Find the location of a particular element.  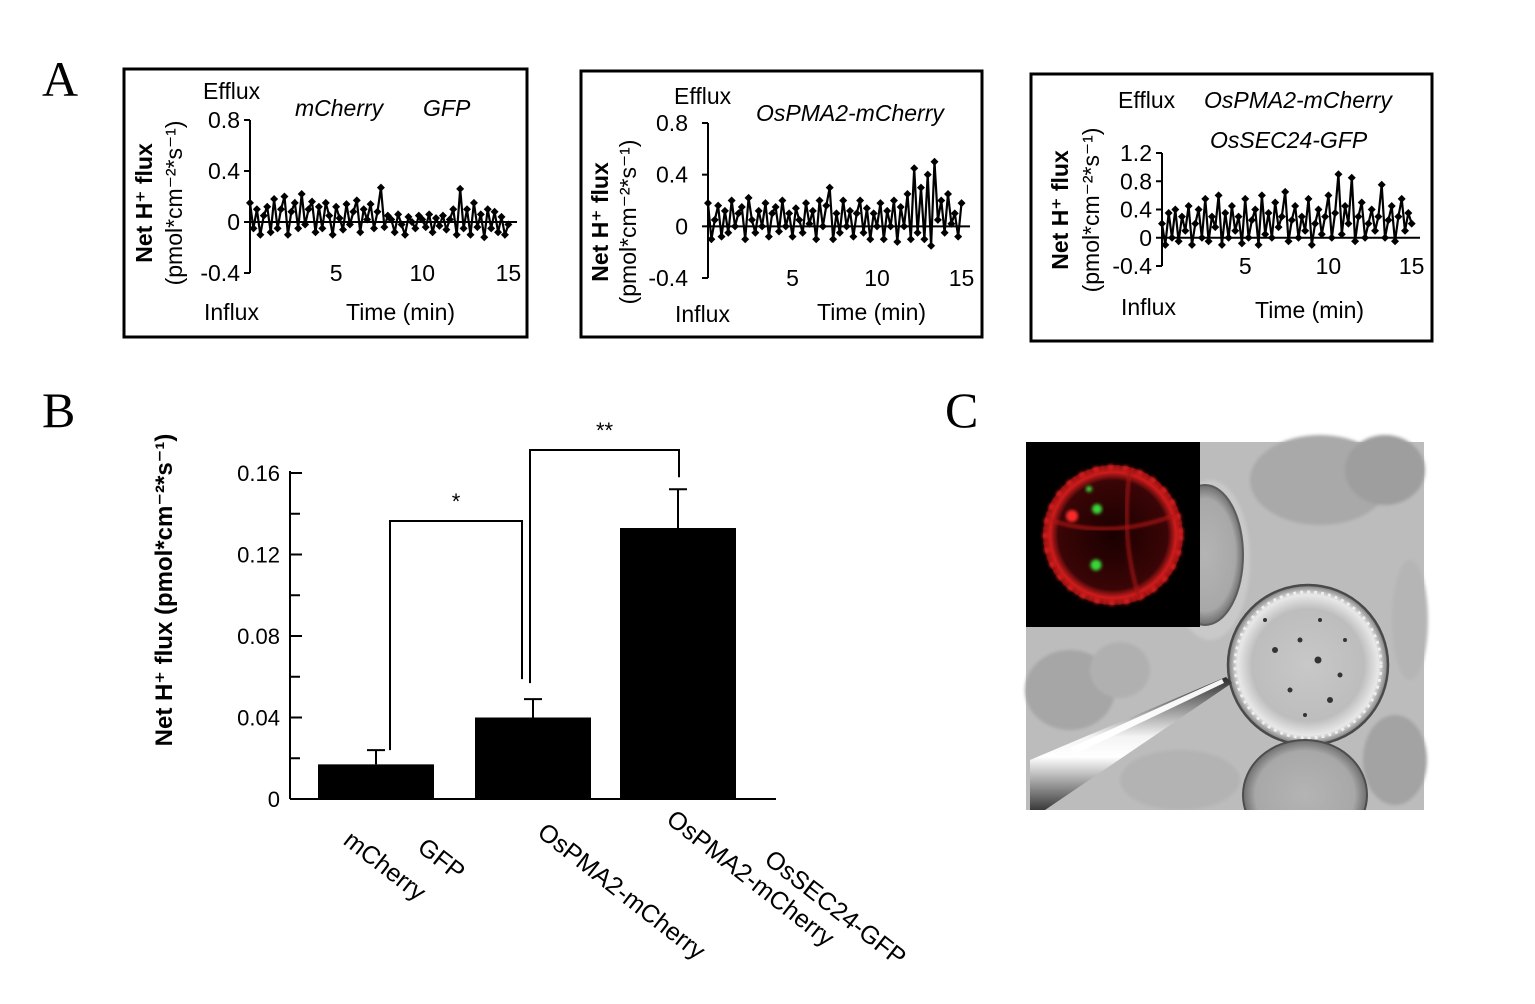

construct-label: OsSEC24-GFP is located at coordinates (1289, 140).